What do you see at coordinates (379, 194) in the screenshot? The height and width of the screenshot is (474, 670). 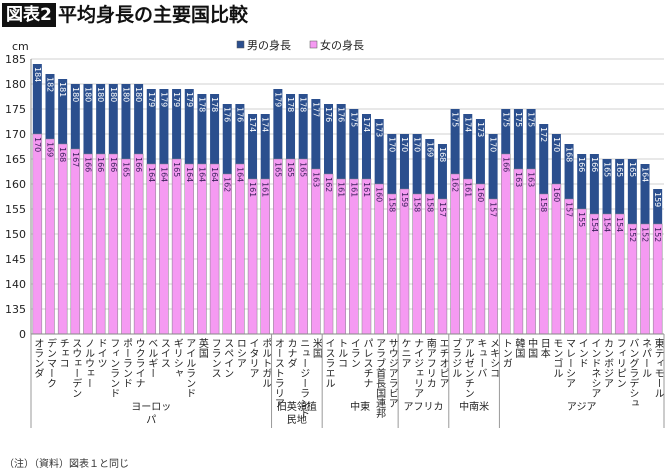 I see `data-label-female: 160` at bounding box center [379, 194].